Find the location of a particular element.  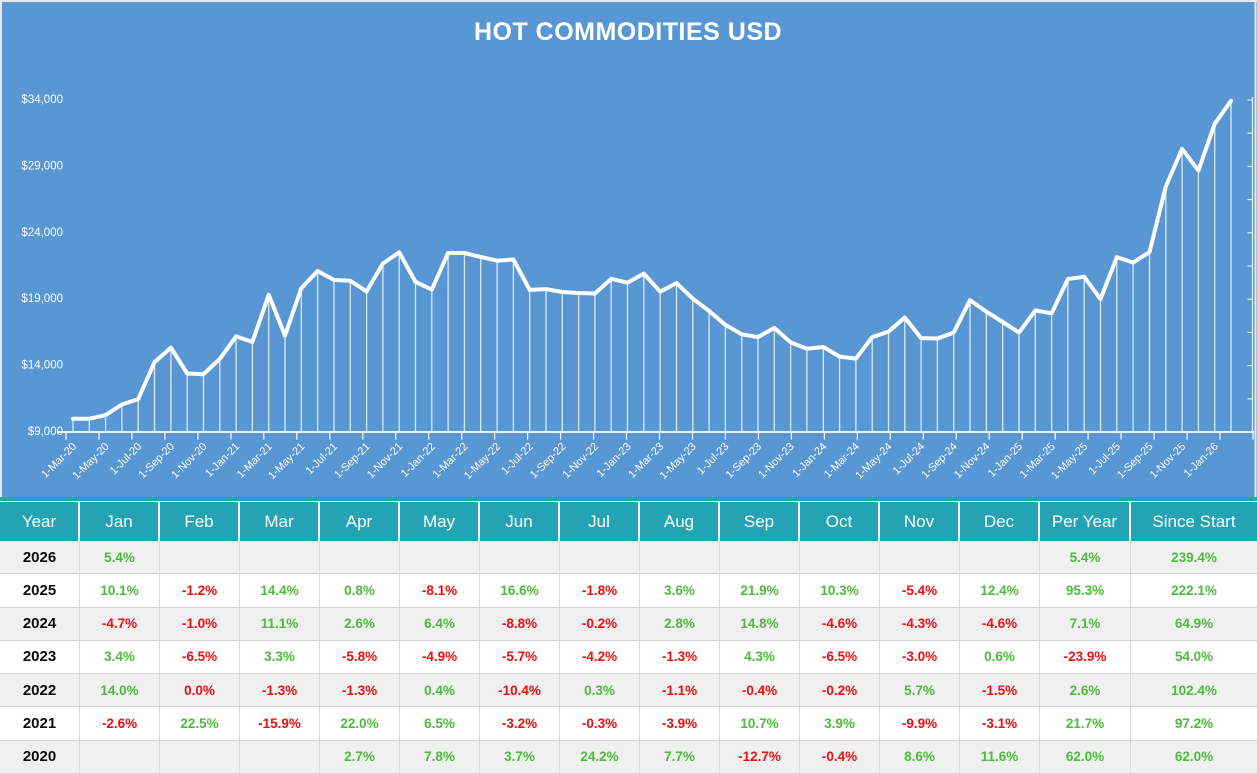

monthly-return-cell: -2.6% is located at coordinates (120, 724).